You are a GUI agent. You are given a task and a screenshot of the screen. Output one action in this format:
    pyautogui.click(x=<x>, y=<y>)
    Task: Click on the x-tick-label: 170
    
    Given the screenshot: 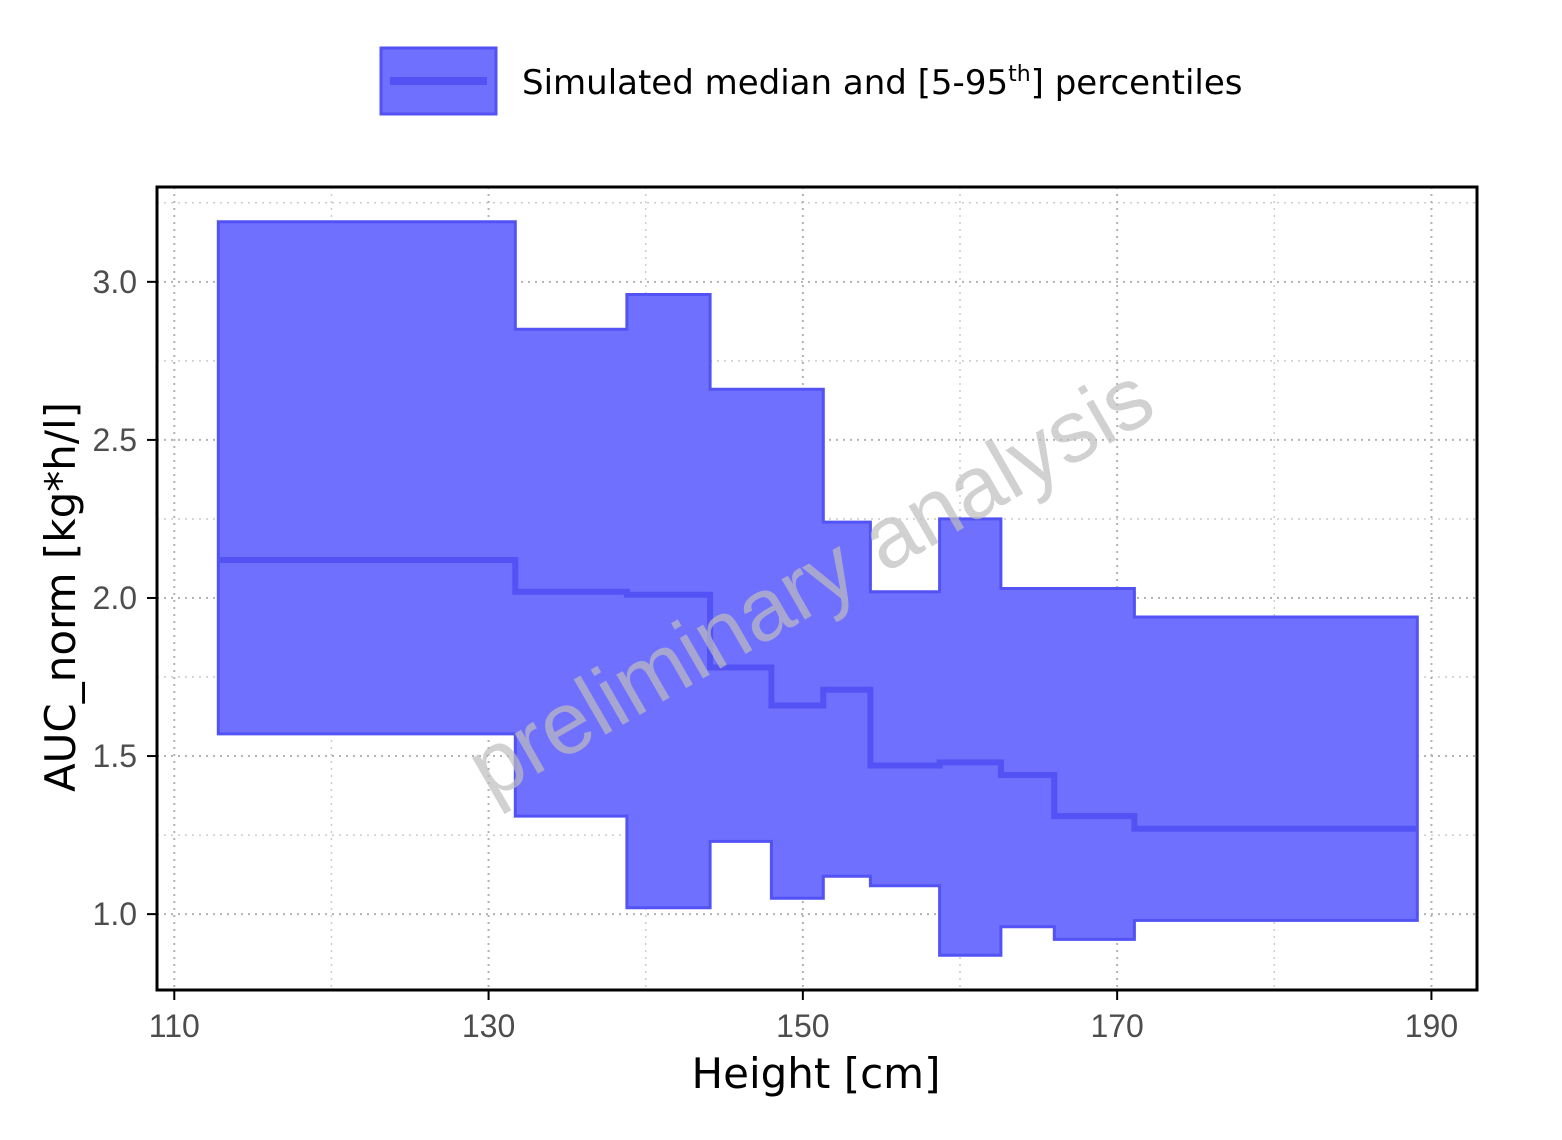 What is the action you would take?
    pyautogui.click(x=1116, y=1026)
    